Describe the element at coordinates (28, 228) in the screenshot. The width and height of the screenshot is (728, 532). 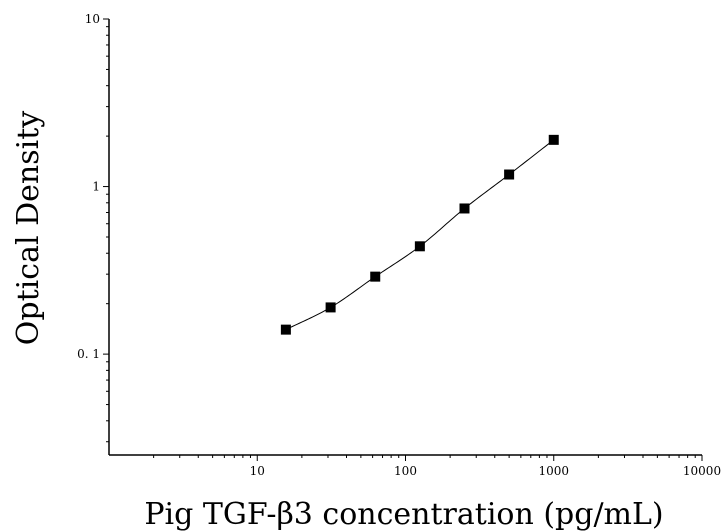
I see `y-axis-title: Optical Density` at that location.